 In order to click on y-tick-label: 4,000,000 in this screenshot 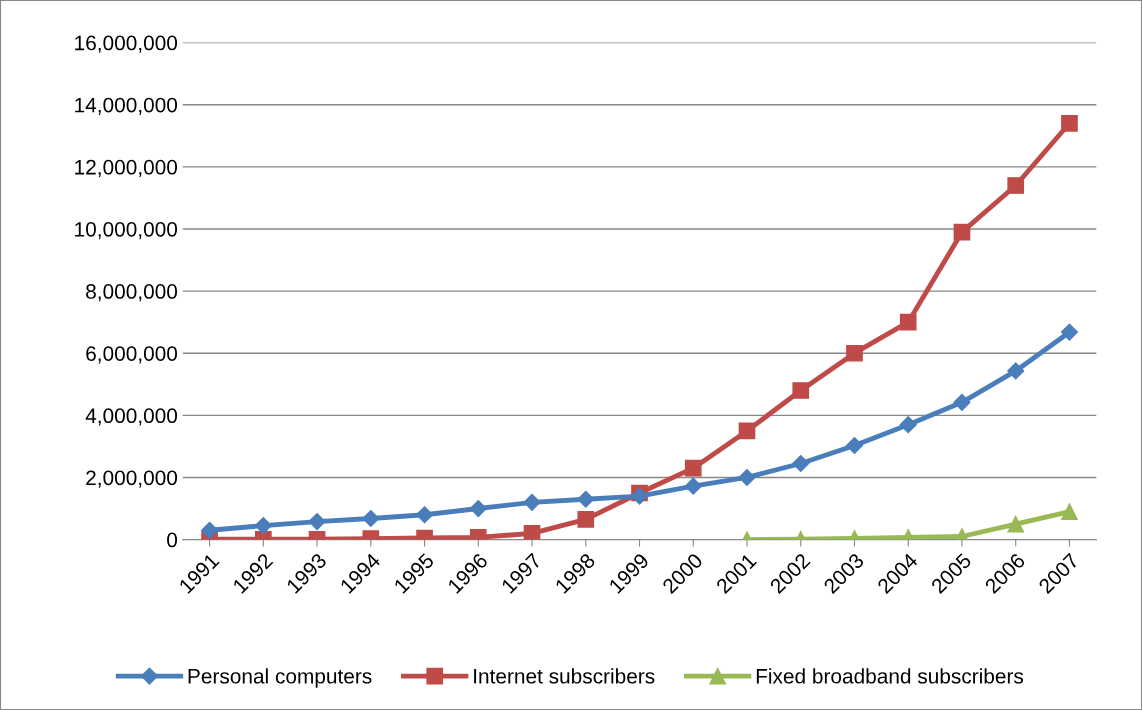, I will do `click(131, 417)`.